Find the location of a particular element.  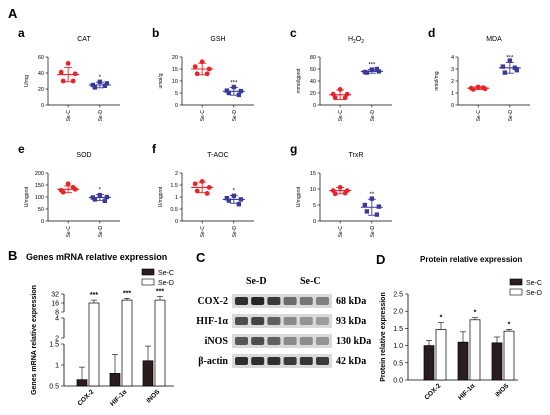

scatter-panel-a: a CAT 0 20 40 60 U/mg Se-C Se-D * is located at coordinates (69, 73).